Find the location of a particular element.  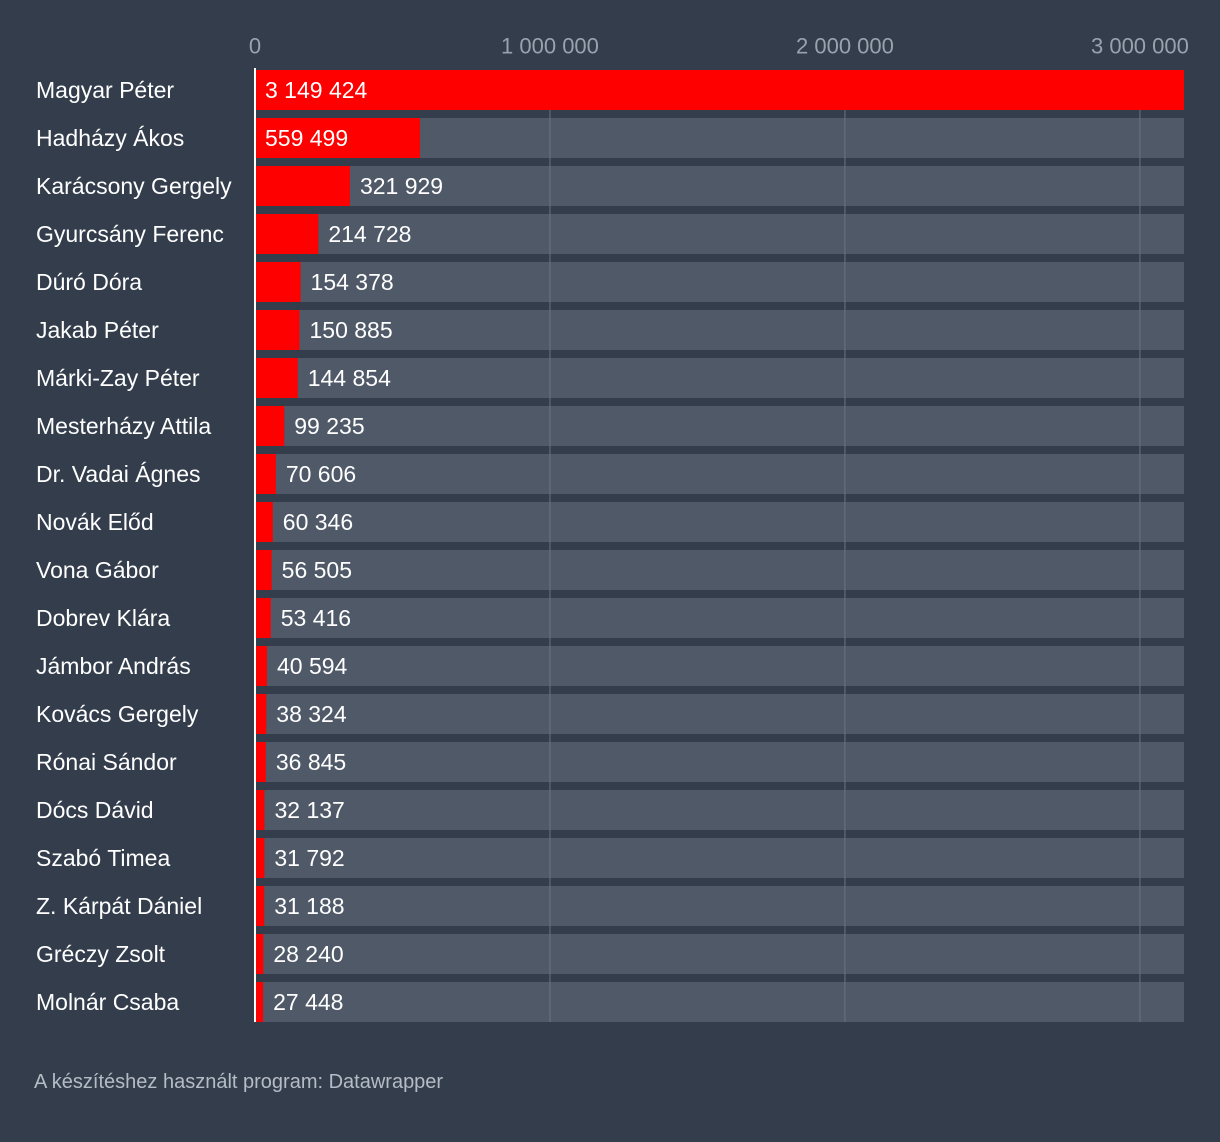

category-label: Hadházy Ákos is located at coordinates (110, 138).